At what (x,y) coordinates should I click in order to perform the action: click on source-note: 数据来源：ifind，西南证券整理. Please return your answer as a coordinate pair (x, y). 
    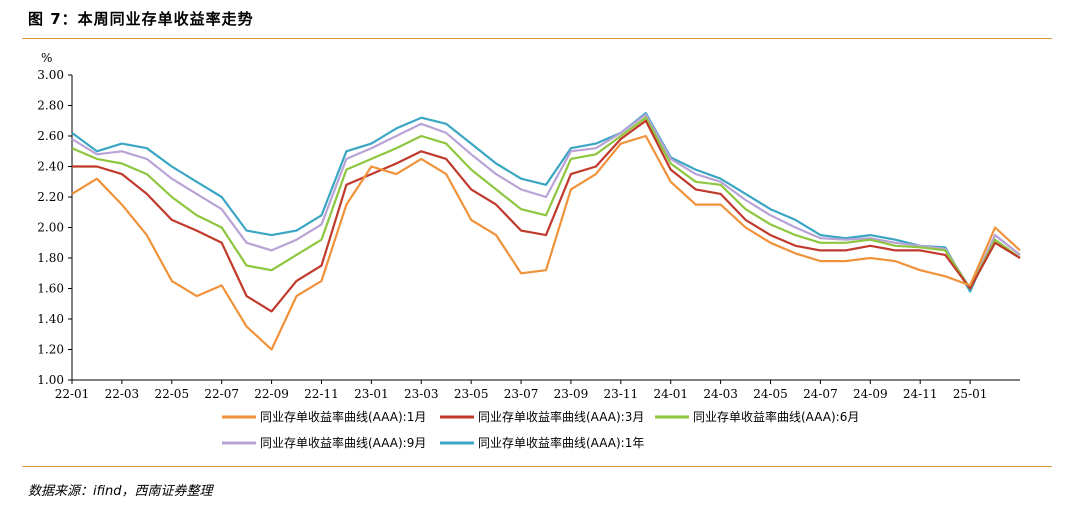
    Looking at the image, I should click on (120, 491).